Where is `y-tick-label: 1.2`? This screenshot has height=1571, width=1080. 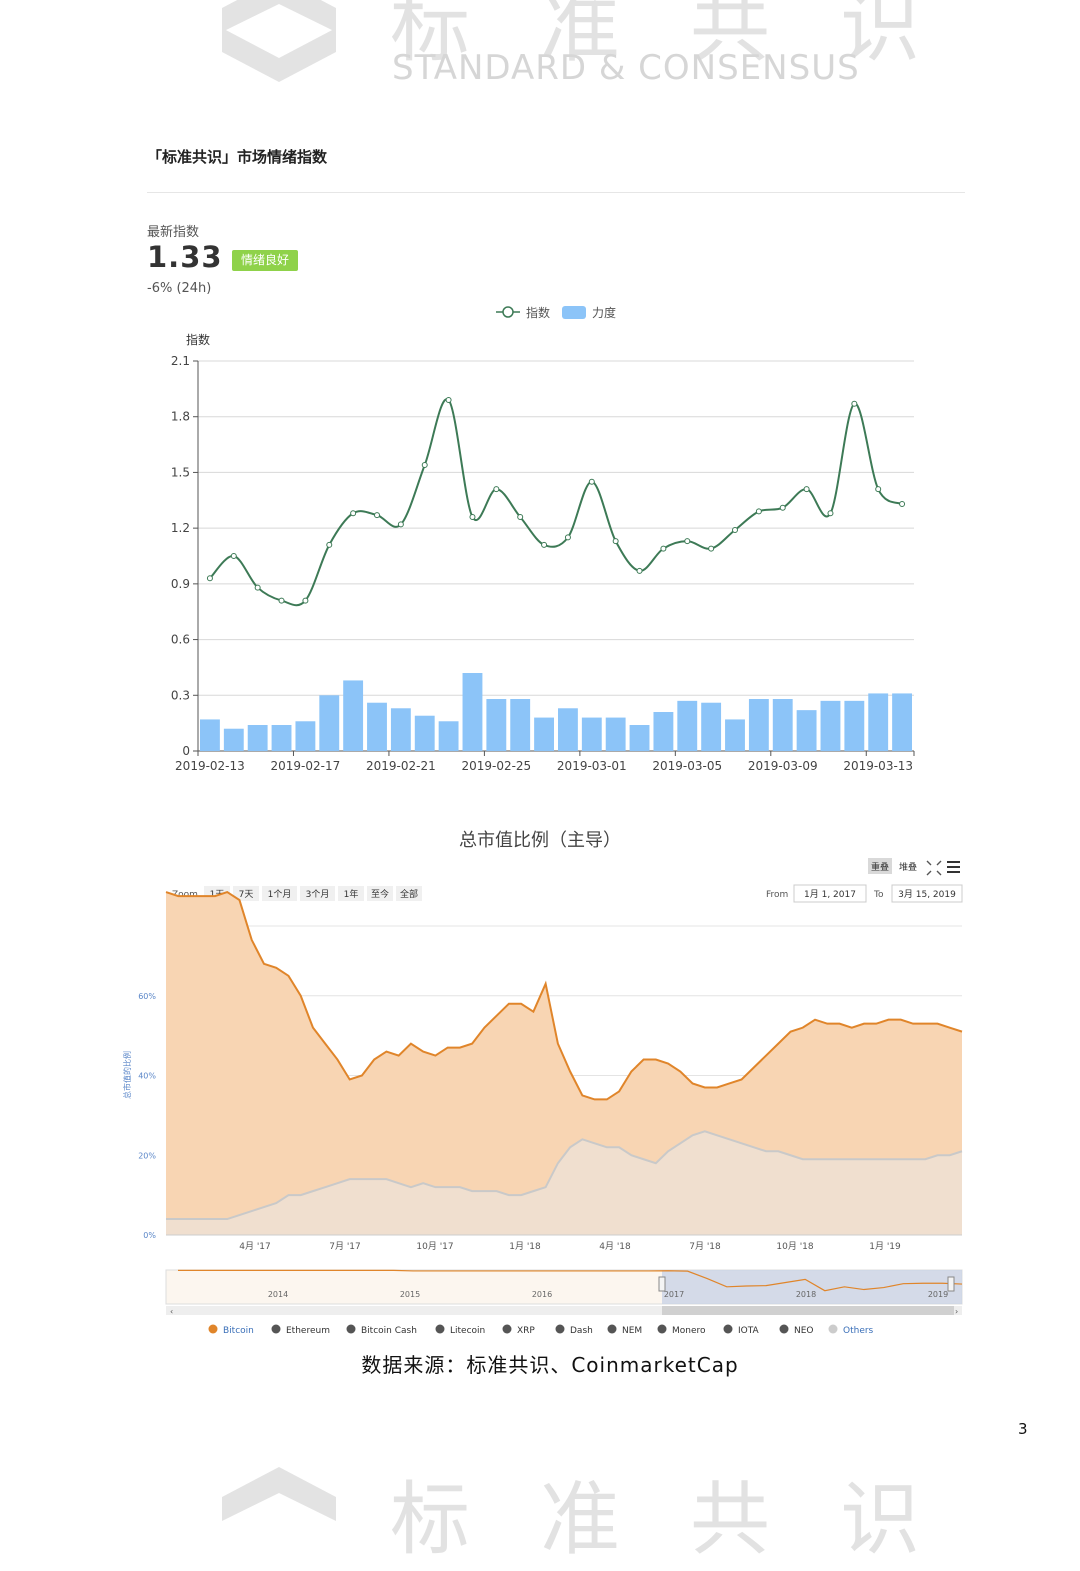
y-tick-label: 1.2 is located at coordinates (180, 528).